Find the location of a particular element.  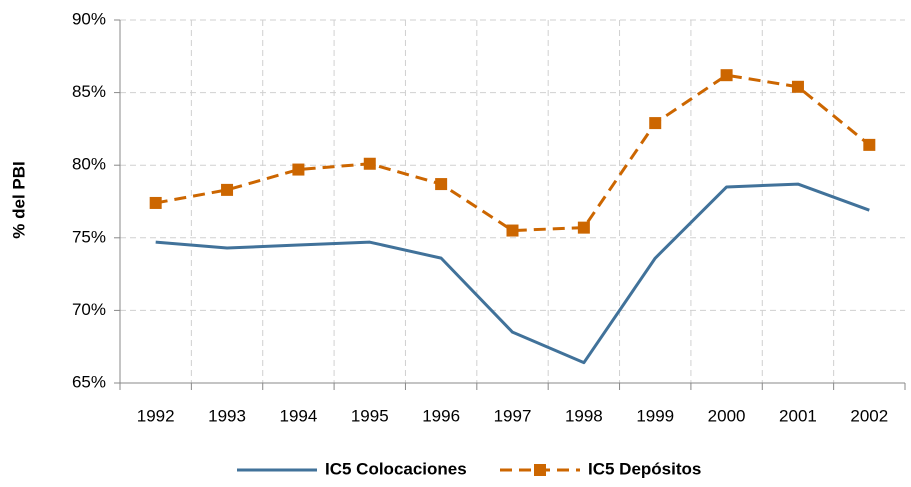

x-tick-label: 1992 is located at coordinates (156, 415).